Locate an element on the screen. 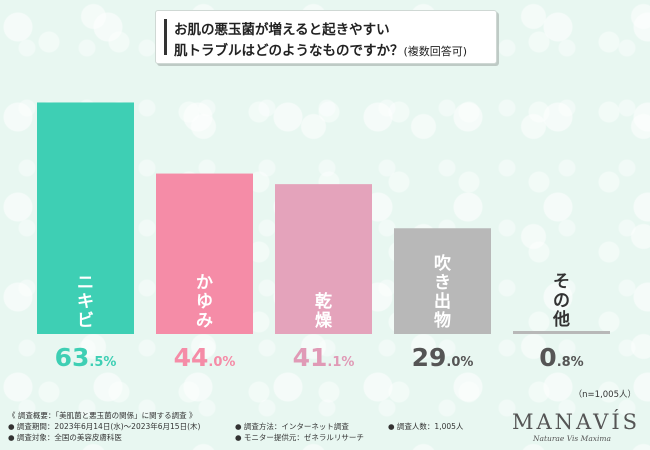  chart-title-line2-main: 肌トラブルはどのようなものですか？ is located at coordinates (289, 51).